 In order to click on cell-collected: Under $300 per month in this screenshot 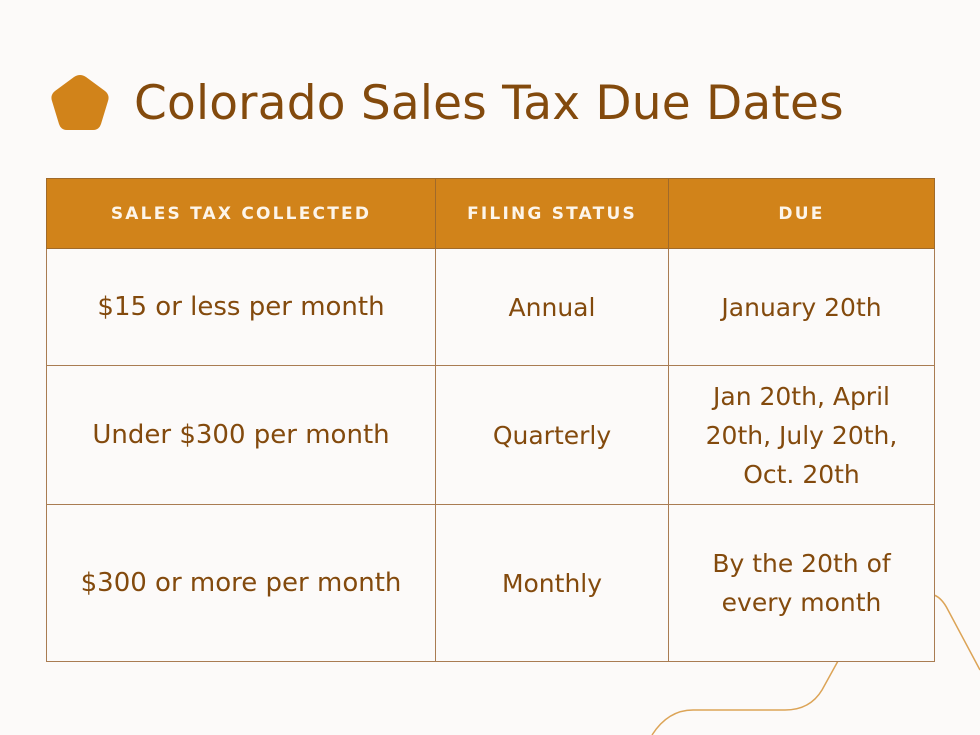, I will do `click(241, 435)`.